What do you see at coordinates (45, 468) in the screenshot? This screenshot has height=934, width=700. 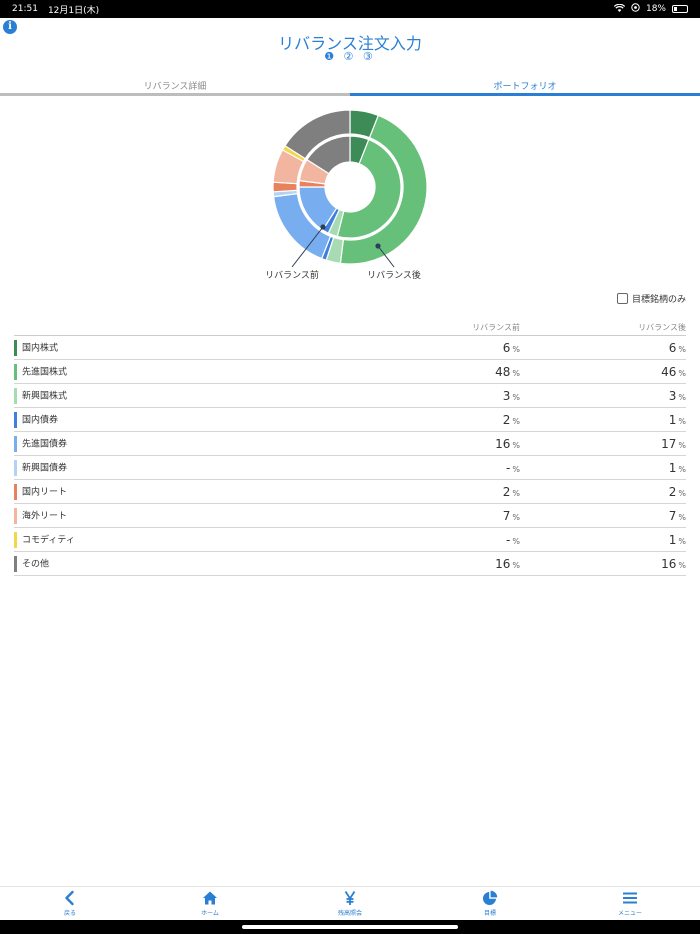 I see `asset-class-label: 新興国債券` at bounding box center [45, 468].